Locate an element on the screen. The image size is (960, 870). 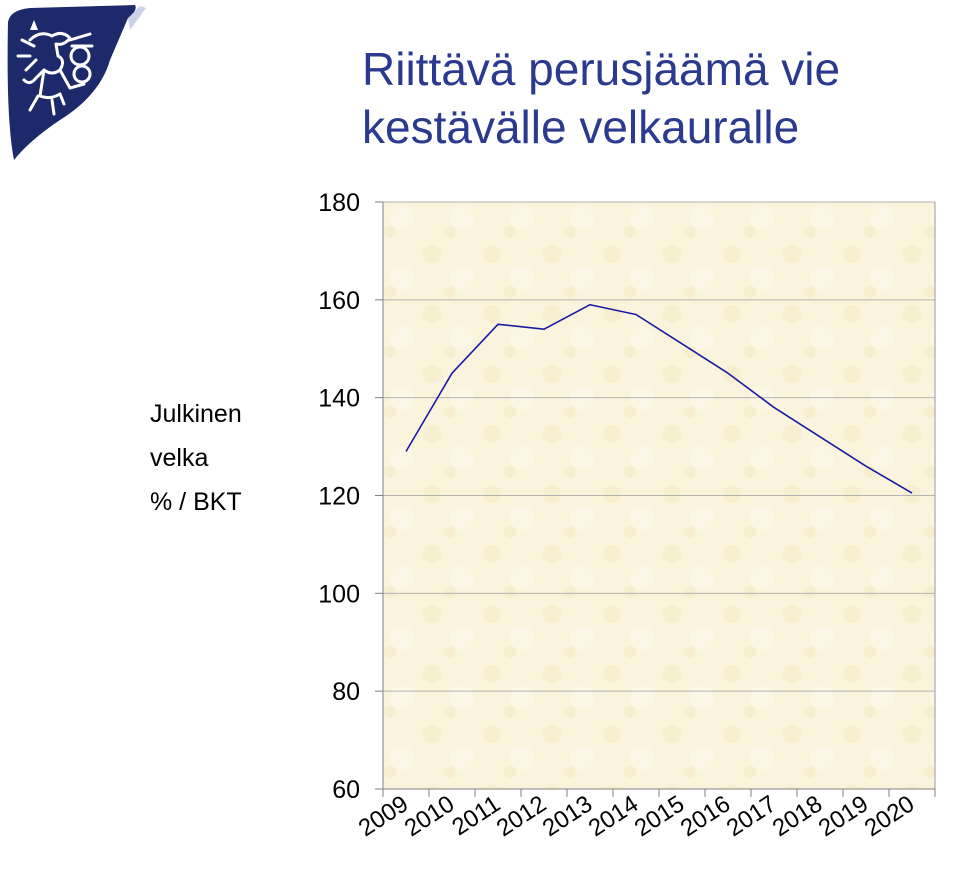
x-tick-label: 2020 is located at coordinates (889, 816).